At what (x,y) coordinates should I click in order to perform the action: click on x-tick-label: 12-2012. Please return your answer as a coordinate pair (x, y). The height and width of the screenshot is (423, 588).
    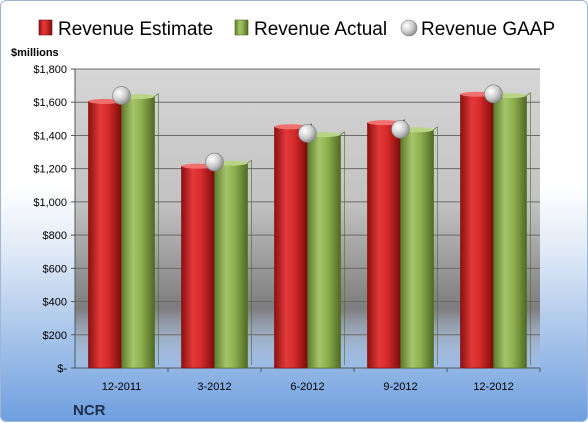
    Looking at the image, I should click on (493, 387).